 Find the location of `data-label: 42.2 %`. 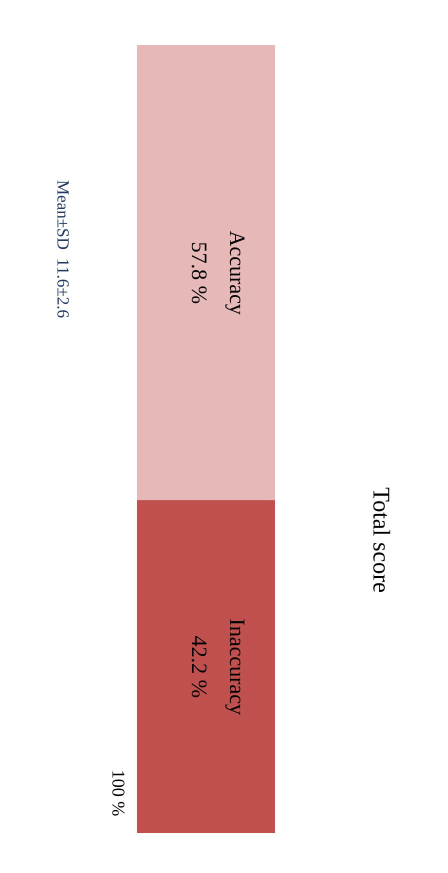

data-label: 42.2 % is located at coordinates (199, 667).